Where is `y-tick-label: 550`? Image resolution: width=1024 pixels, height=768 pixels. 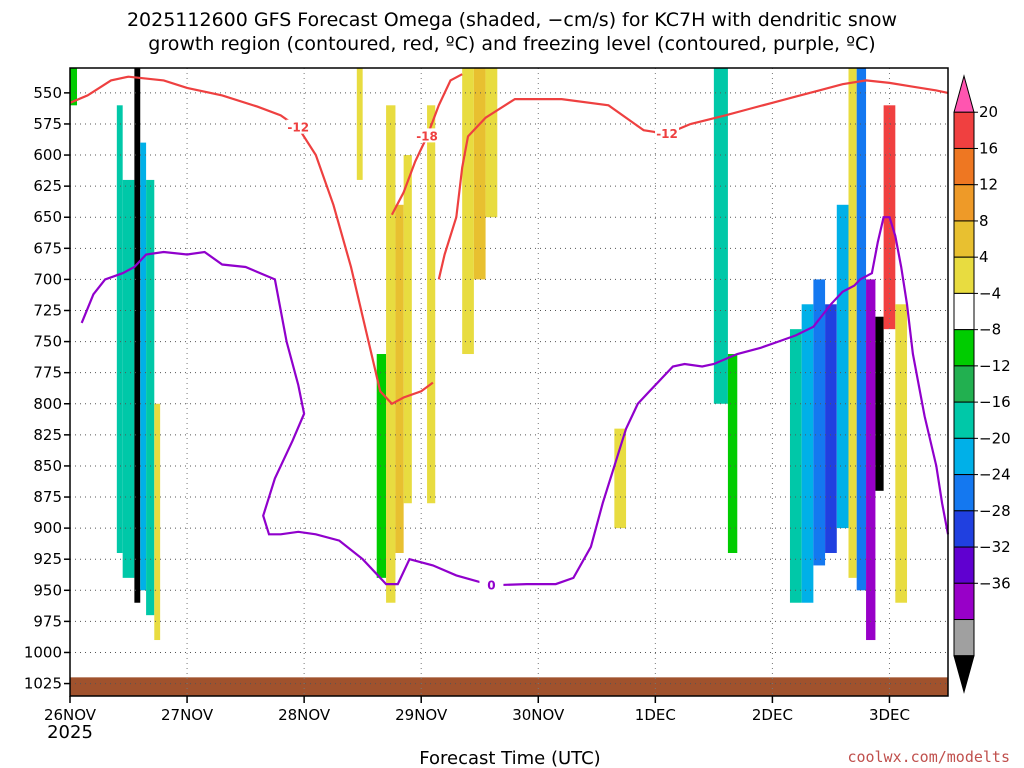
y-tick-label: 550 is located at coordinates (47, 93).